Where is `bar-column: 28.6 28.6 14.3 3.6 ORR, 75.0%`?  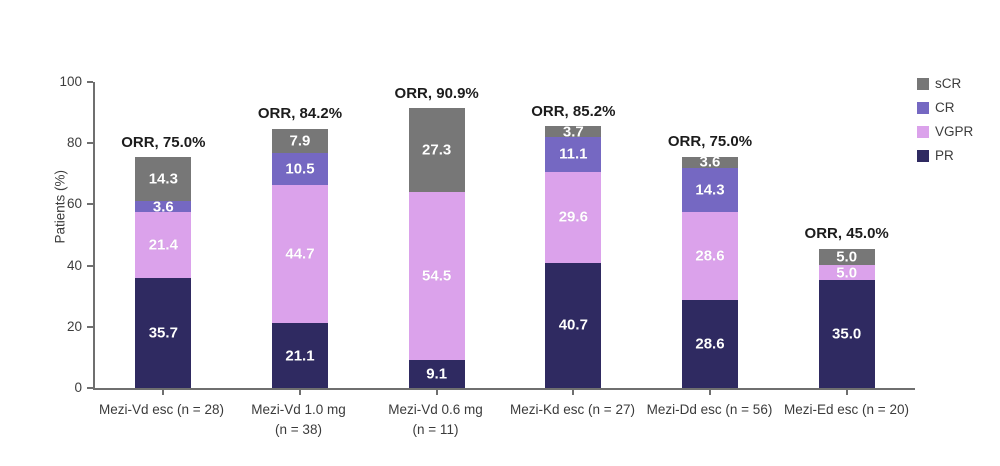 bar-column: 28.6 28.6 14.3 3.6 ORR, 75.0% is located at coordinates (710, 238).